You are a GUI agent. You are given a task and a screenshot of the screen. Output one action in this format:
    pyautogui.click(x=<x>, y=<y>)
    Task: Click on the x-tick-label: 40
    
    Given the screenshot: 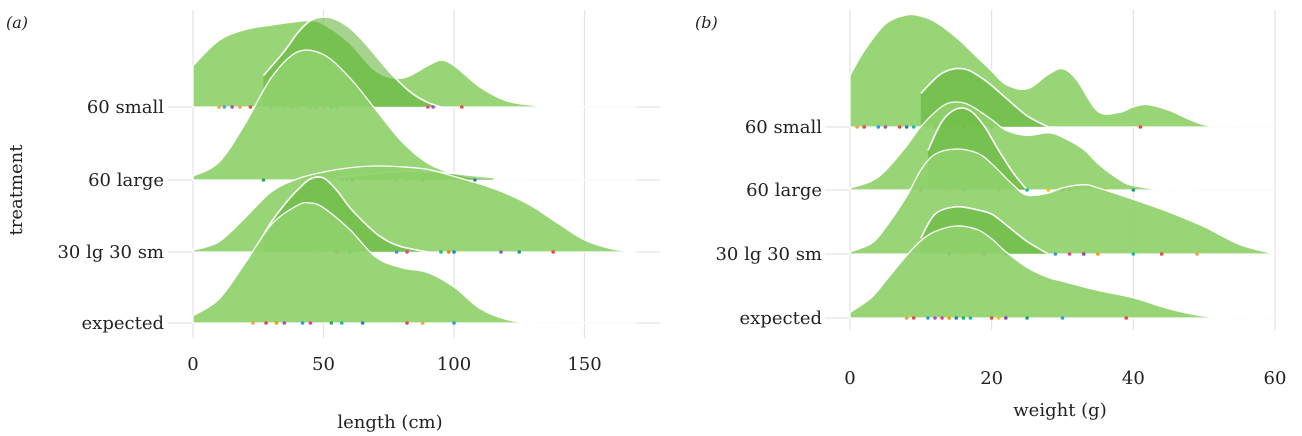 What is the action you would take?
    pyautogui.click(x=1133, y=378)
    